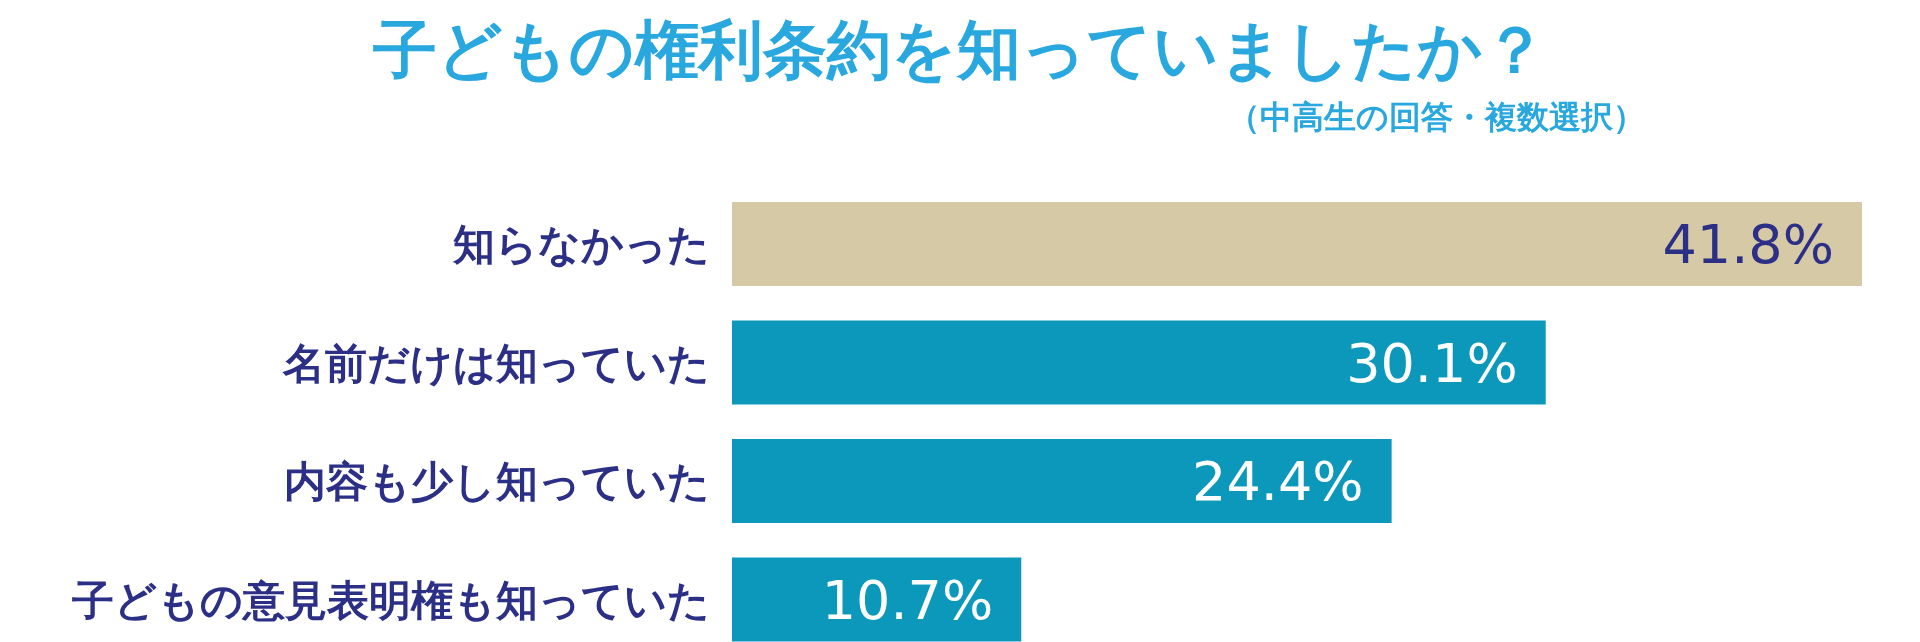 This screenshot has height=642, width=1920. Describe the element at coordinates (496, 363) in the screenshot. I see `y-tick-label: 名前だけは知っていた` at that location.